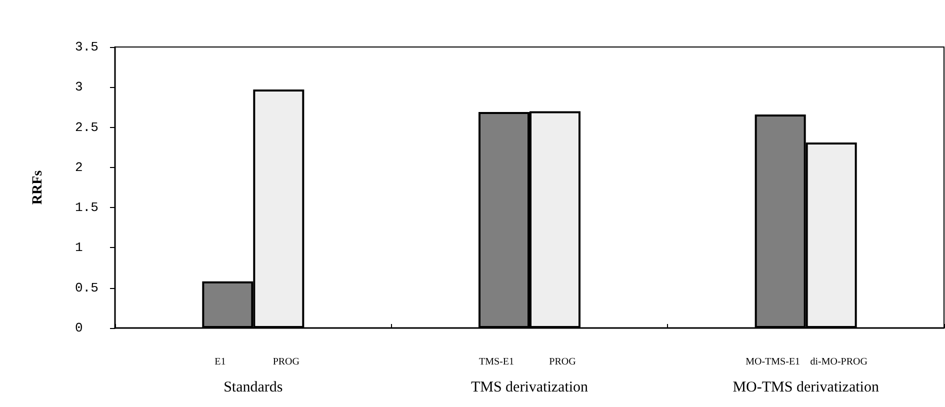 The image size is (945, 407). What do you see at coordinates (38, 187) in the screenshot?
I see `y-axis-title: RRFs` at bounding box center [38, 187].